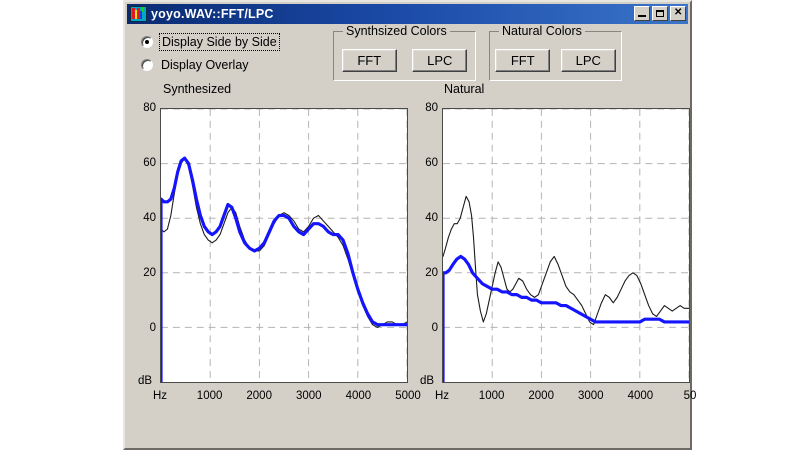  What do you see at coordinates (523, 60) in the screenshot?
I see `natural-fft-button: FFT` at bounding box center [523, 60].